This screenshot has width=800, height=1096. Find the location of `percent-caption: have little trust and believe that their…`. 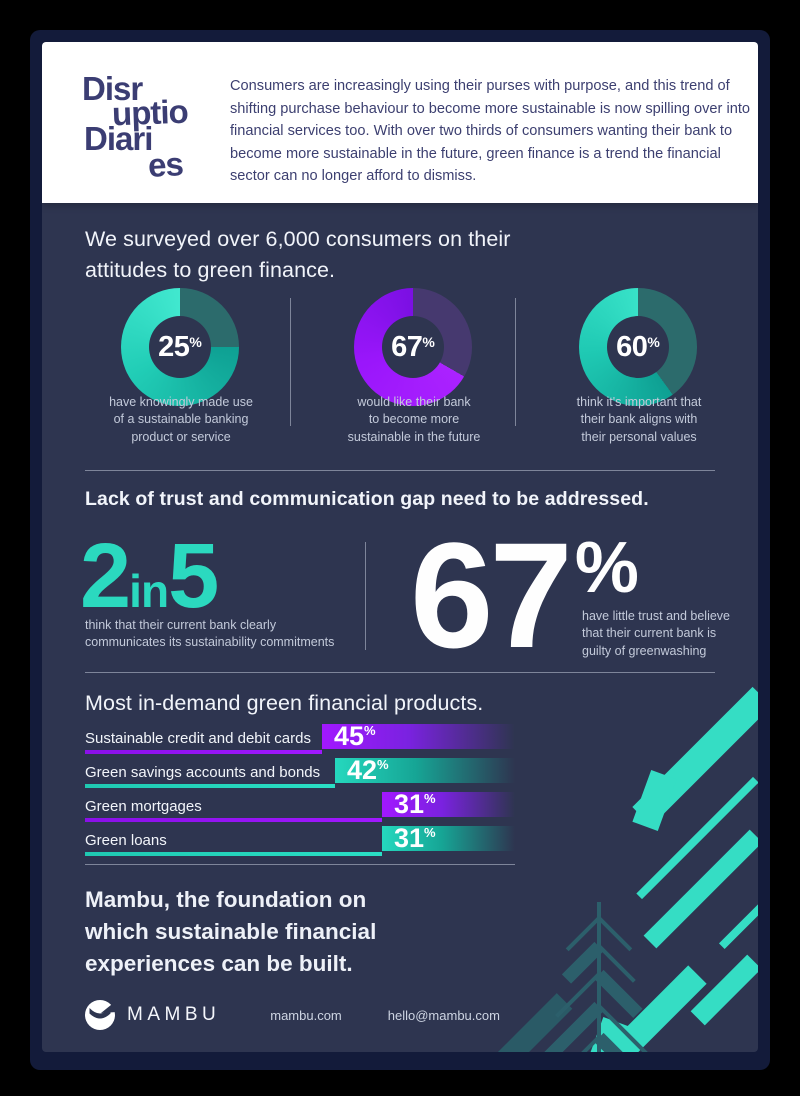

percent-caption: have little trust and believe that their… is located at coordinates (656, 633).